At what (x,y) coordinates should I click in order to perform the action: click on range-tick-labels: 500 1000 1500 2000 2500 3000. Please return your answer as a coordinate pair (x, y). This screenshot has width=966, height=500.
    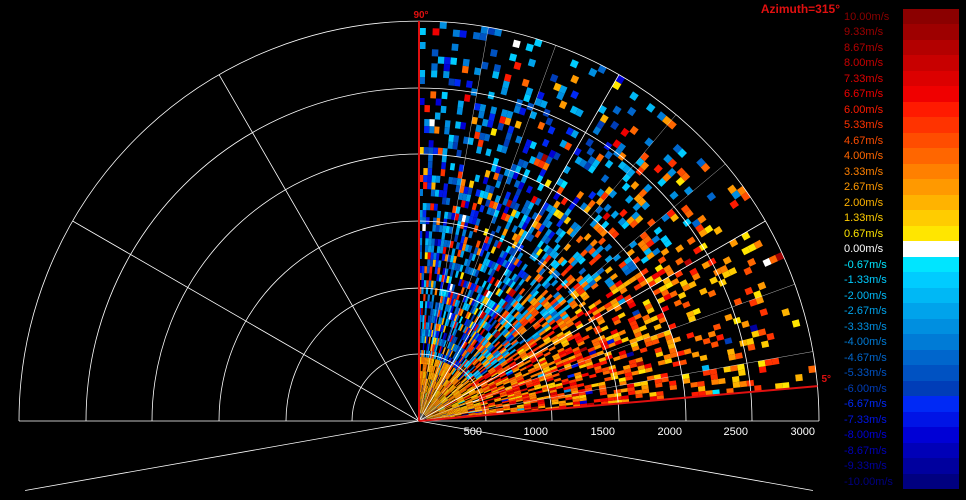
    Looking at the image, I should click on (639, 432).